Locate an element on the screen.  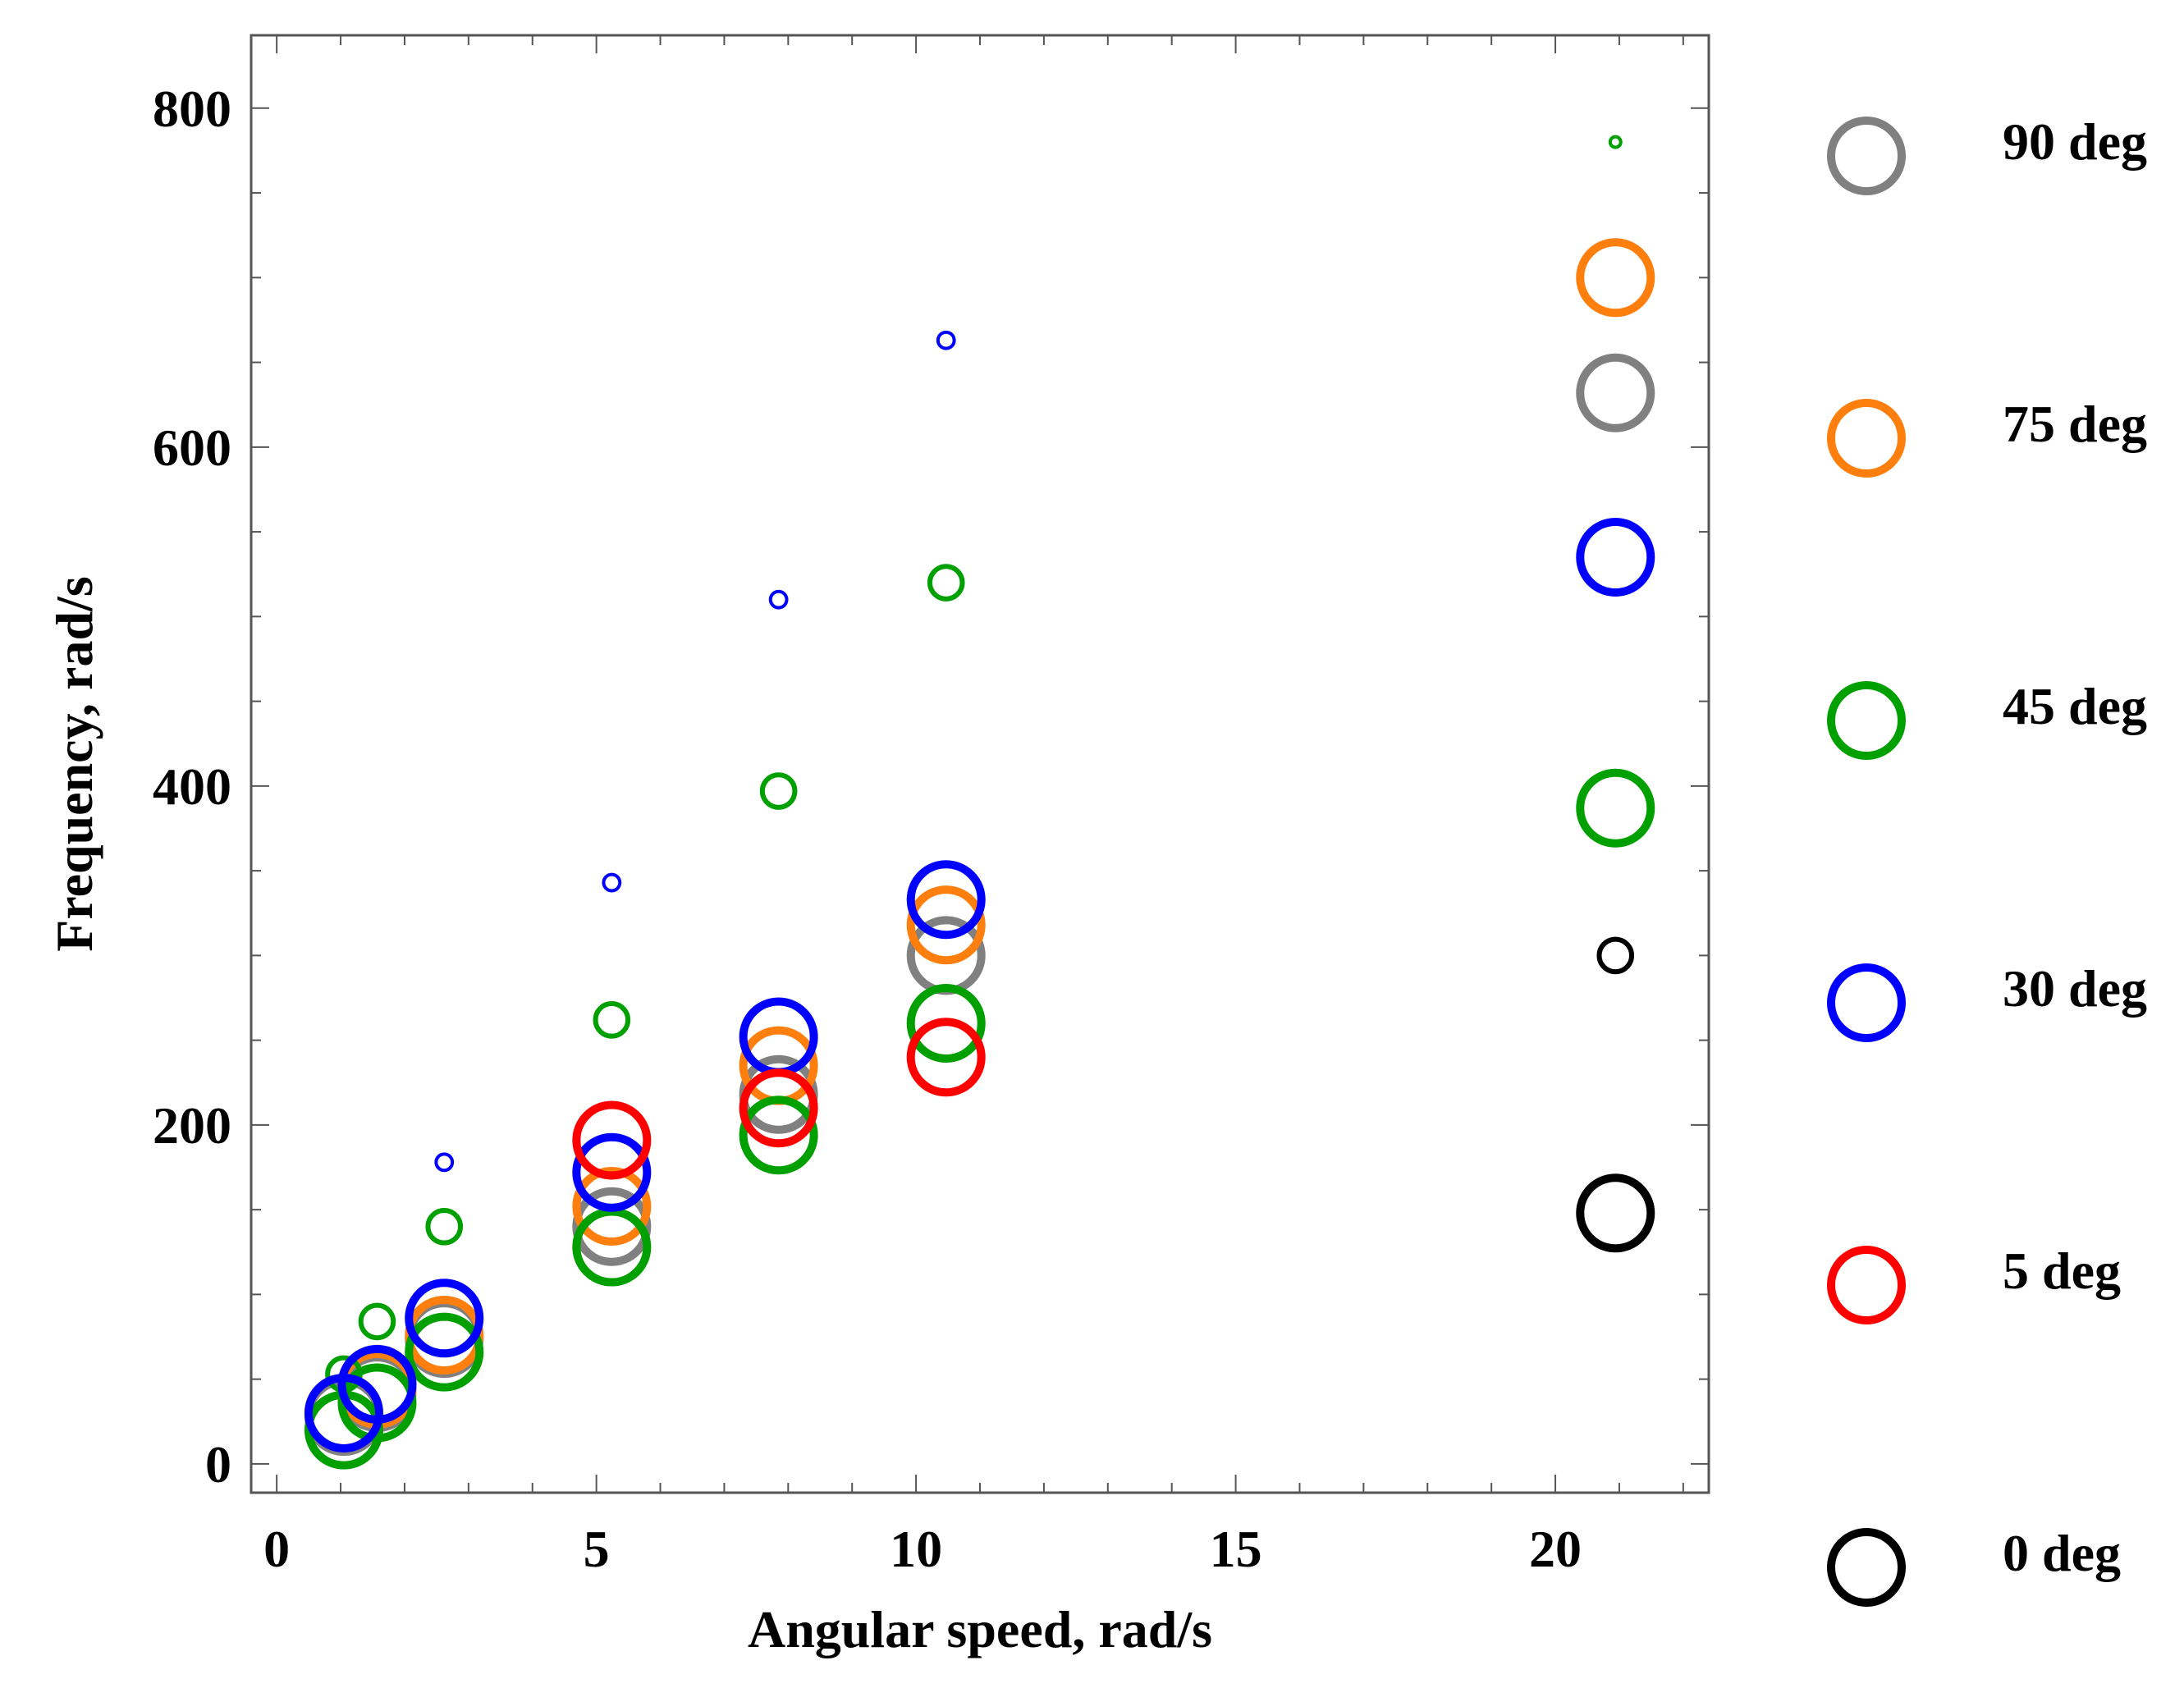
x-tick-label: 10 is located at coordinates (916, 1549).